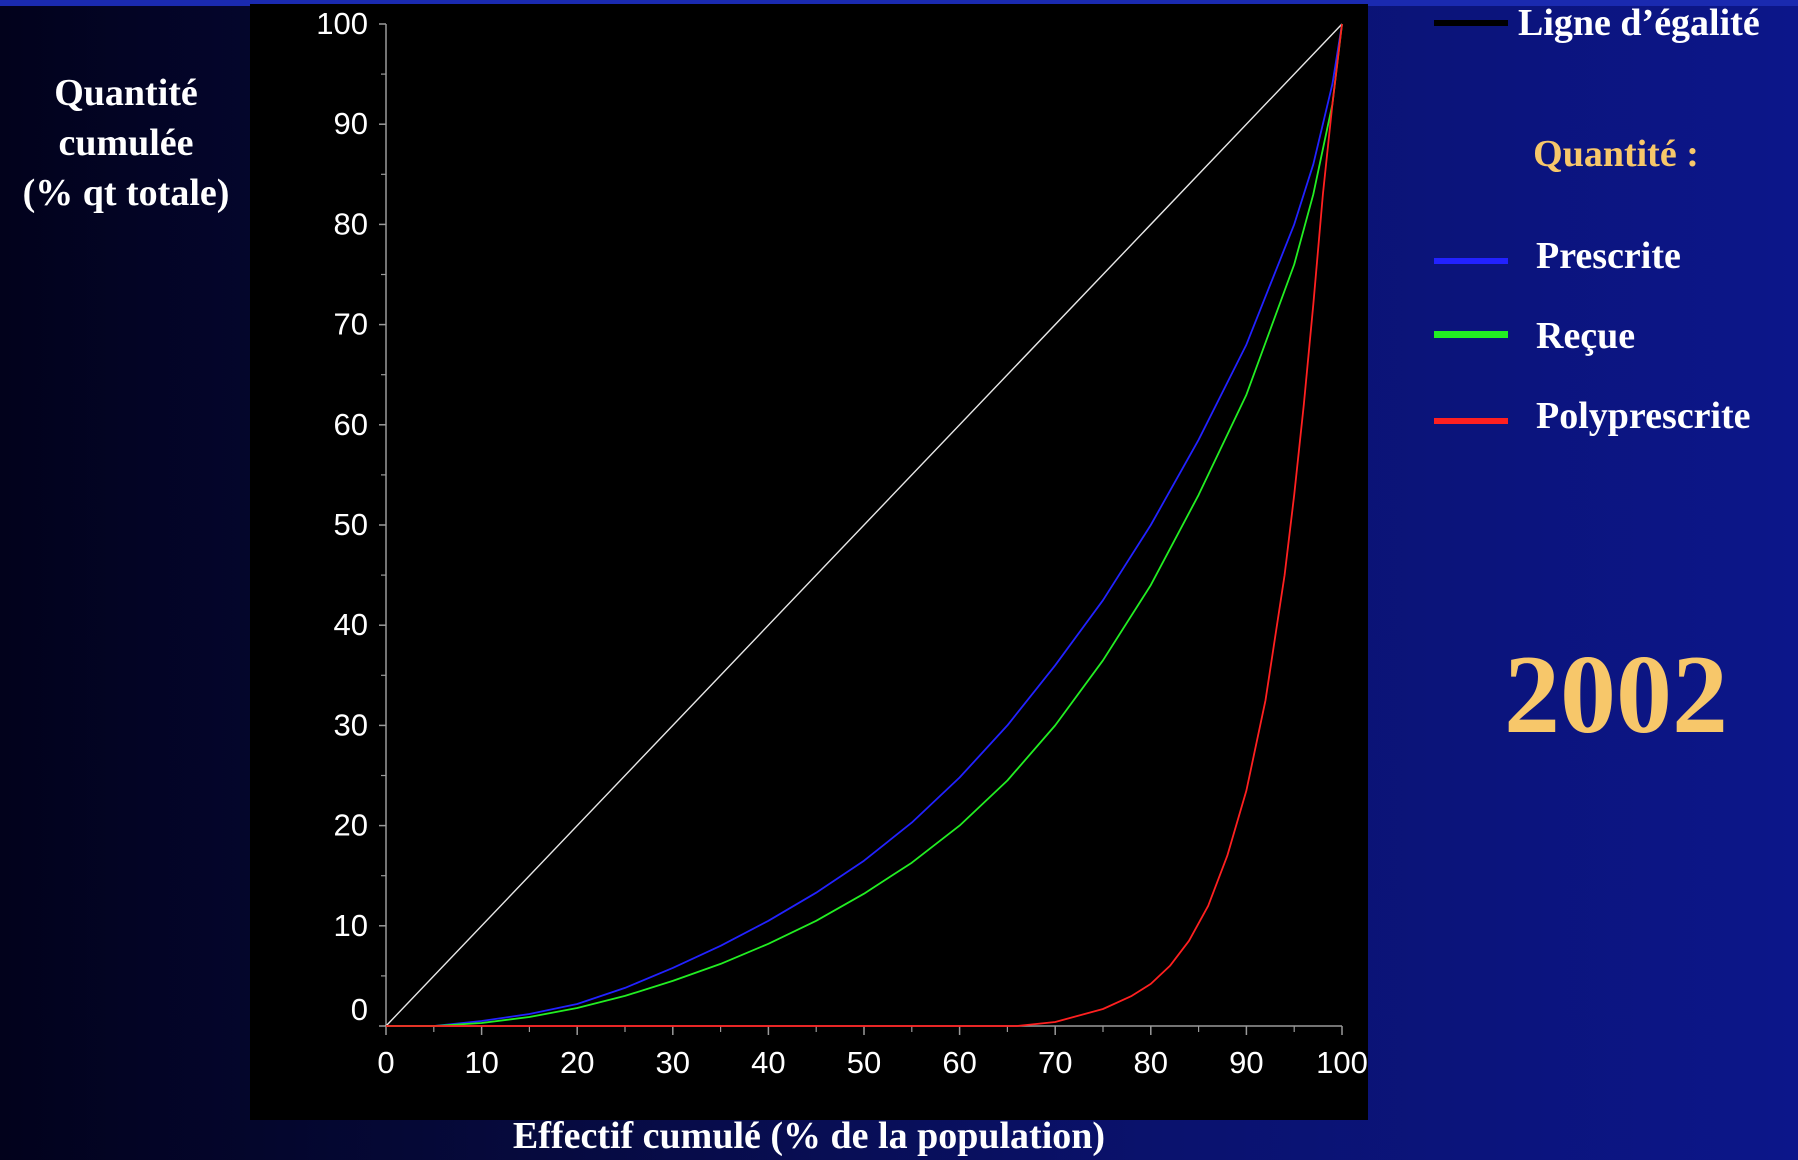 Image resolution: width=1798 pixels, height=1160 pixels. What do you see at coordinates (351, 123) in the screenshot?
I see `y-tick-label: 90` at bounding box center [351, 123].